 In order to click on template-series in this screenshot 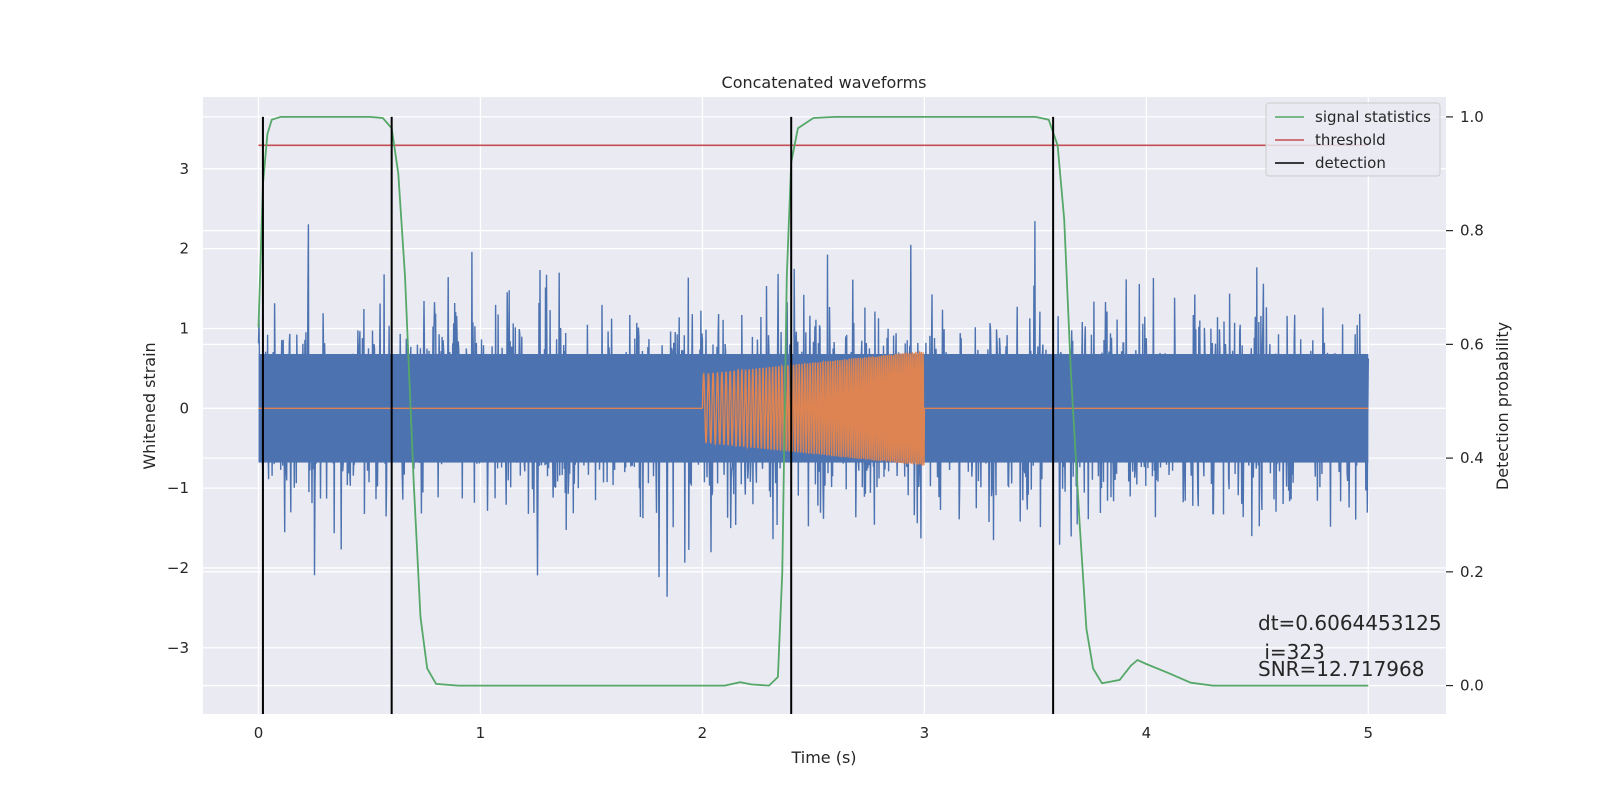, I will do `click(813, 408)`.